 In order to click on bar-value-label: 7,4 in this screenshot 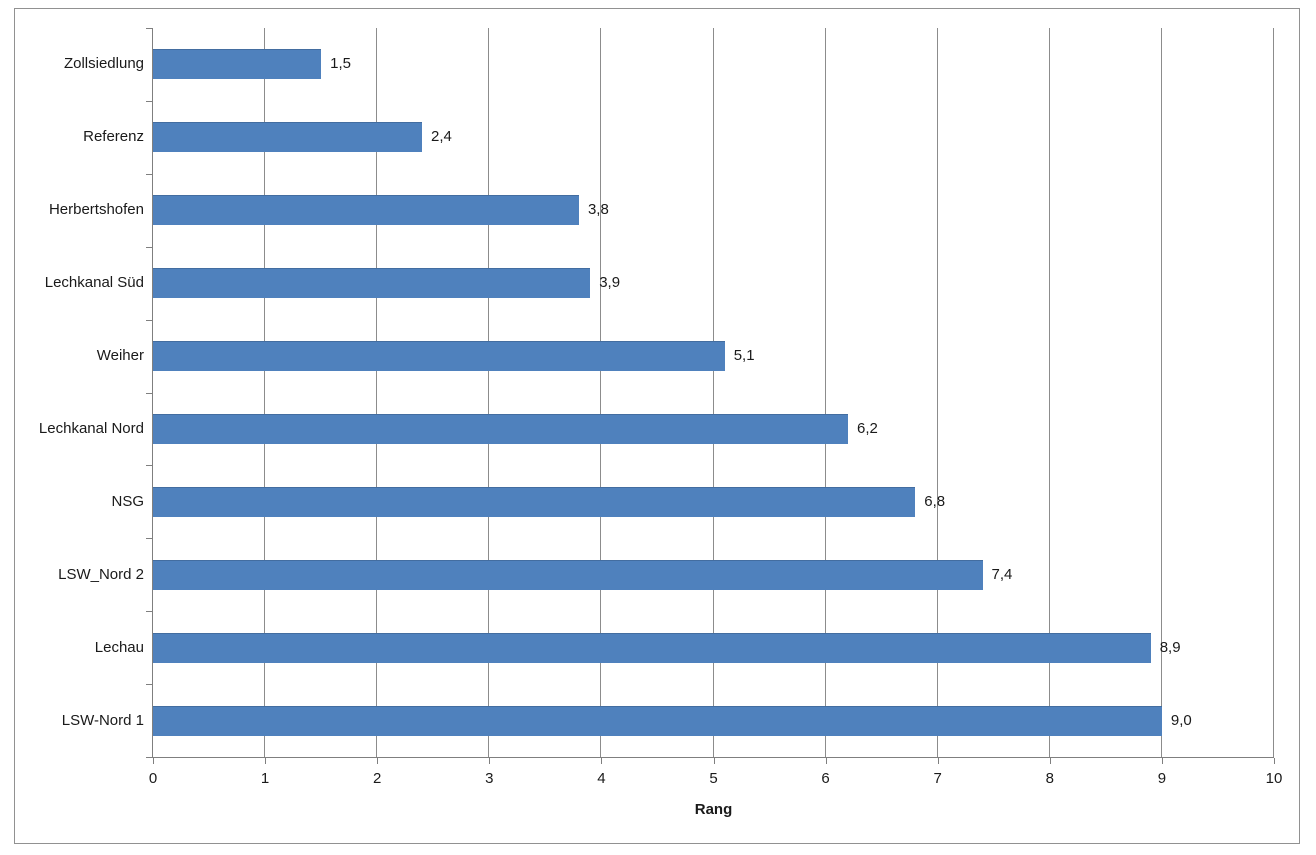, I will do `click(1002, 574)`.